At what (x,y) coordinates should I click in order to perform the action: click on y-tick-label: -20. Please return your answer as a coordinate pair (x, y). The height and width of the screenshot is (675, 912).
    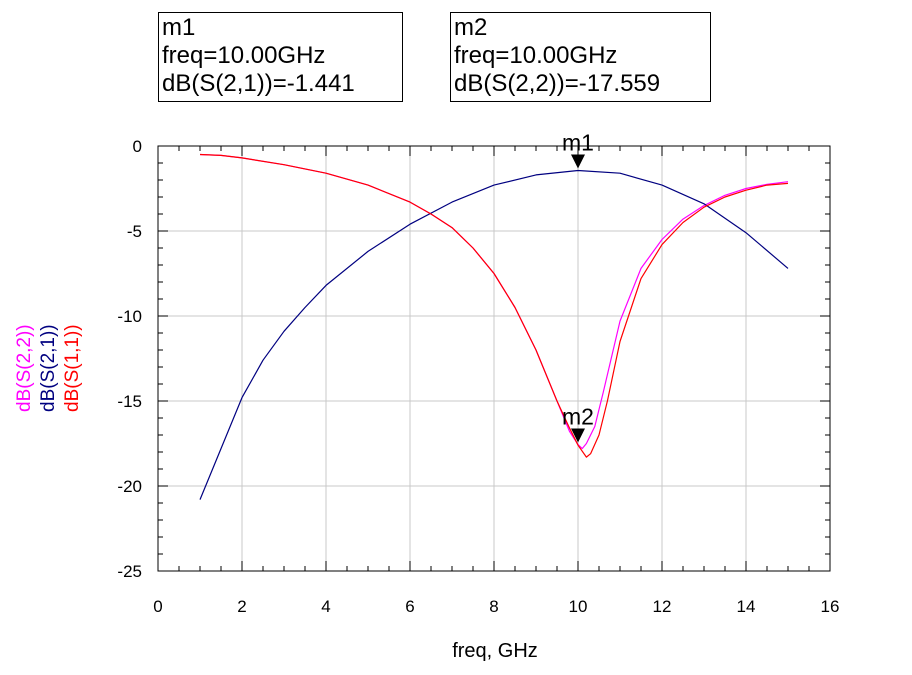
    Looking at the image, I should click on (129, 486).